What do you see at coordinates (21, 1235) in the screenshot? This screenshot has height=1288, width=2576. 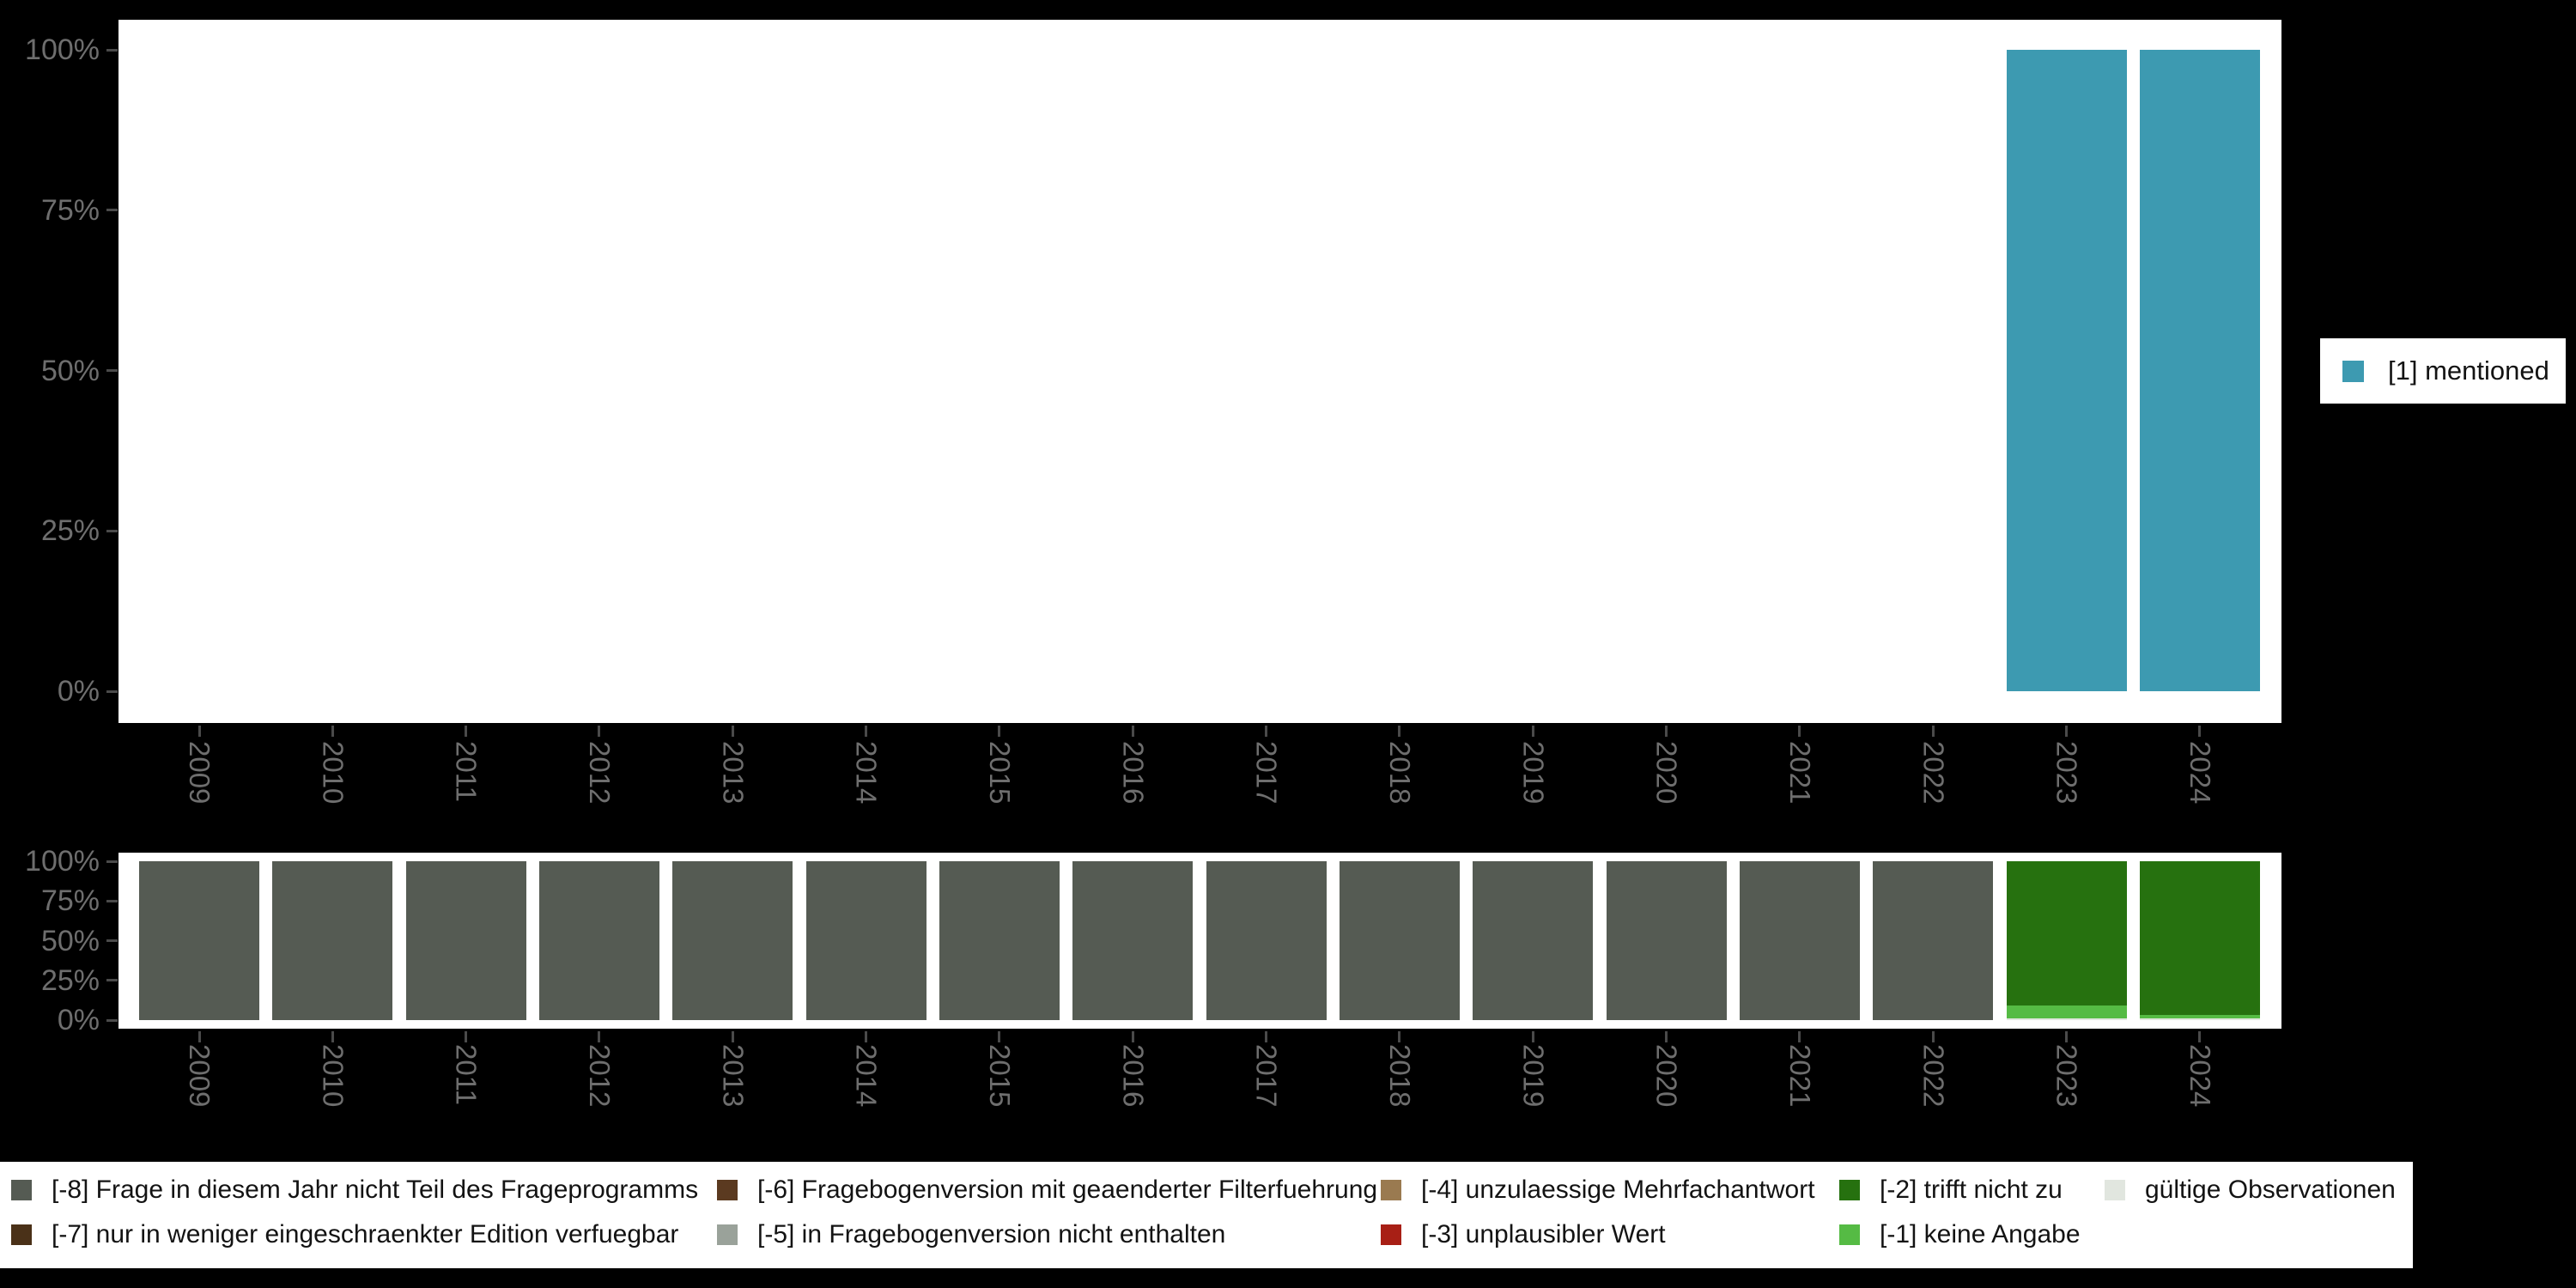 I see `minus7-swatch` at bounding box center [21, 1235].